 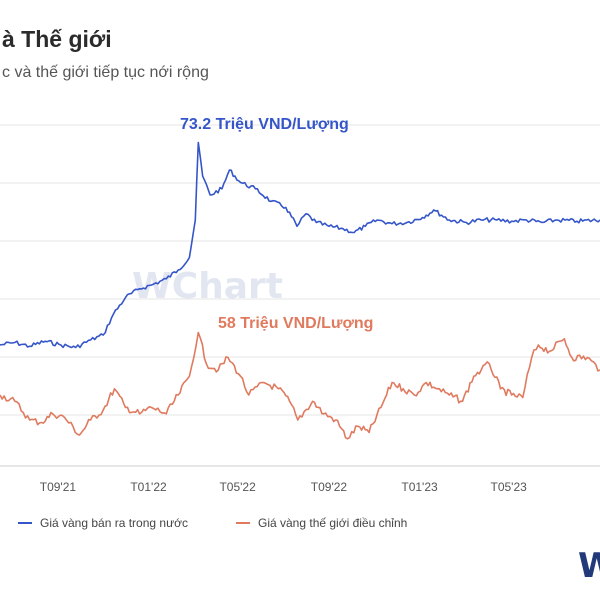 I want to click on x-axis-ticks: T09'21 T01'22 T05'22 T09'22 T01'23 T05'23, so click(x=283, y=487).